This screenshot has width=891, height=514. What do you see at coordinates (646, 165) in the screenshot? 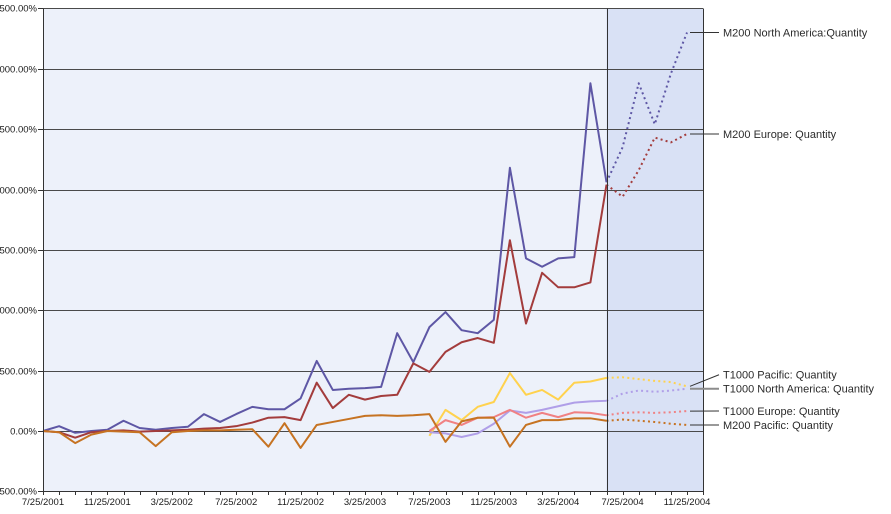
I see `series-forecast-line-m200_eu` at bounding box center [646, 165].